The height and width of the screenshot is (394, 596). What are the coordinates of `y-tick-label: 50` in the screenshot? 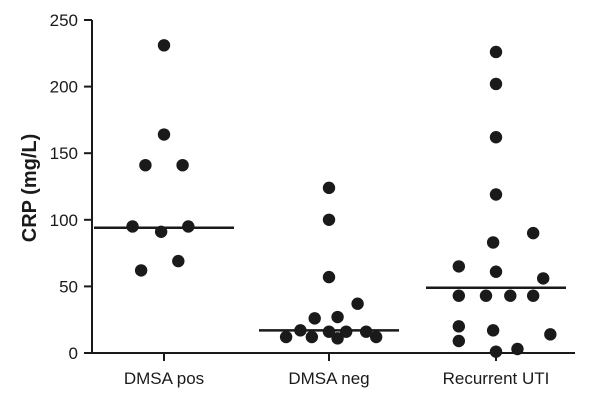 It's located at (68, 286).